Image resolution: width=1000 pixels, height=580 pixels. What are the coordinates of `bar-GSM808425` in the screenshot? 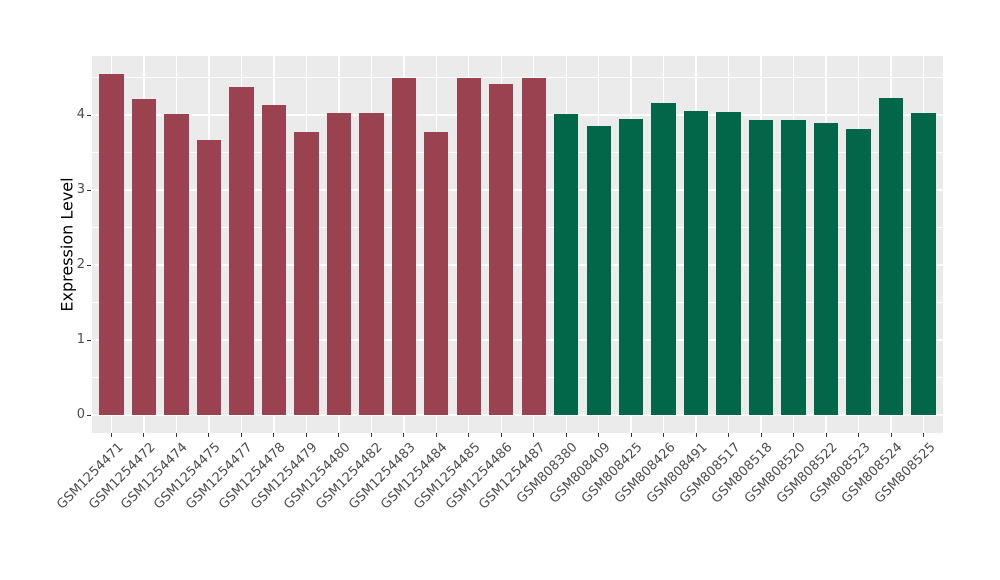 It's located at (631, 266).